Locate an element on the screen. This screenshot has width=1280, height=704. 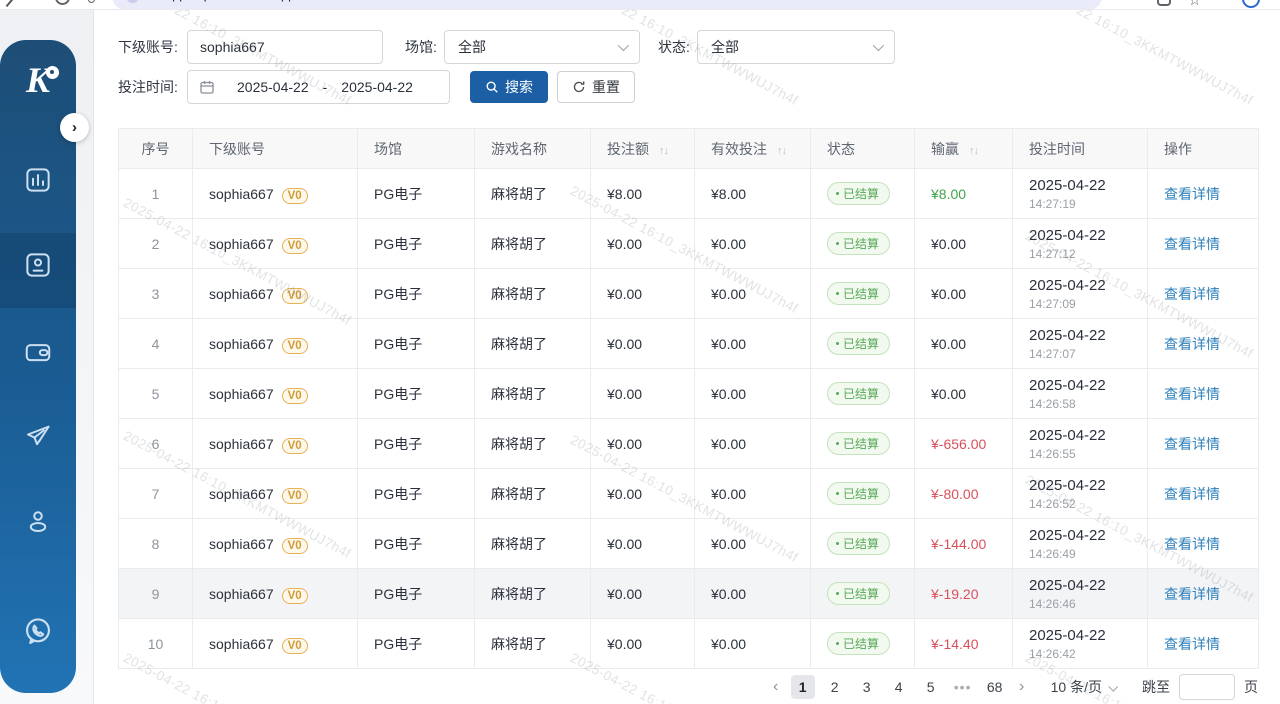
next-page-icon: › is located at coordinates (1021, 686).